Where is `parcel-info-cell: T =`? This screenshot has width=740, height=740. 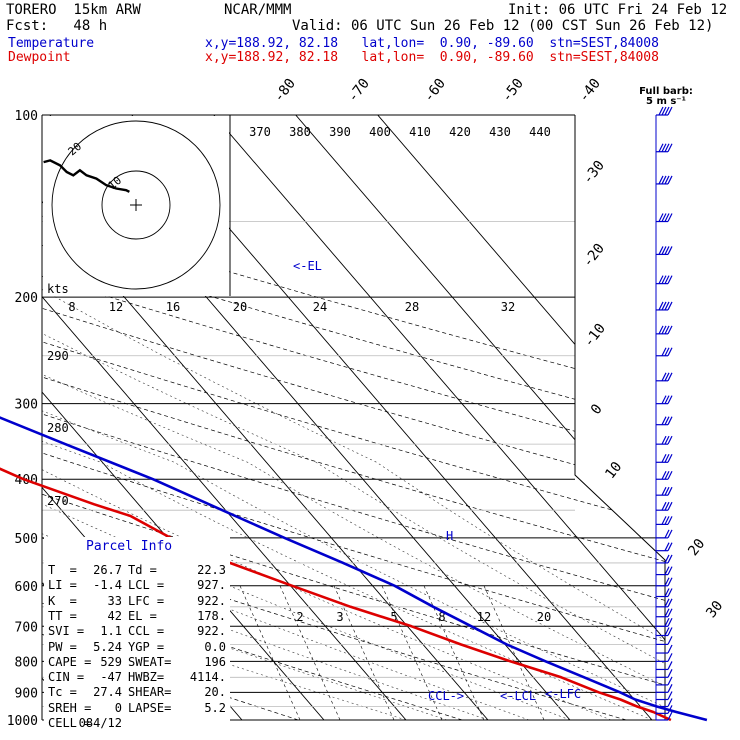 parcel-info-cell: T = is located at coordinates (62, 570).